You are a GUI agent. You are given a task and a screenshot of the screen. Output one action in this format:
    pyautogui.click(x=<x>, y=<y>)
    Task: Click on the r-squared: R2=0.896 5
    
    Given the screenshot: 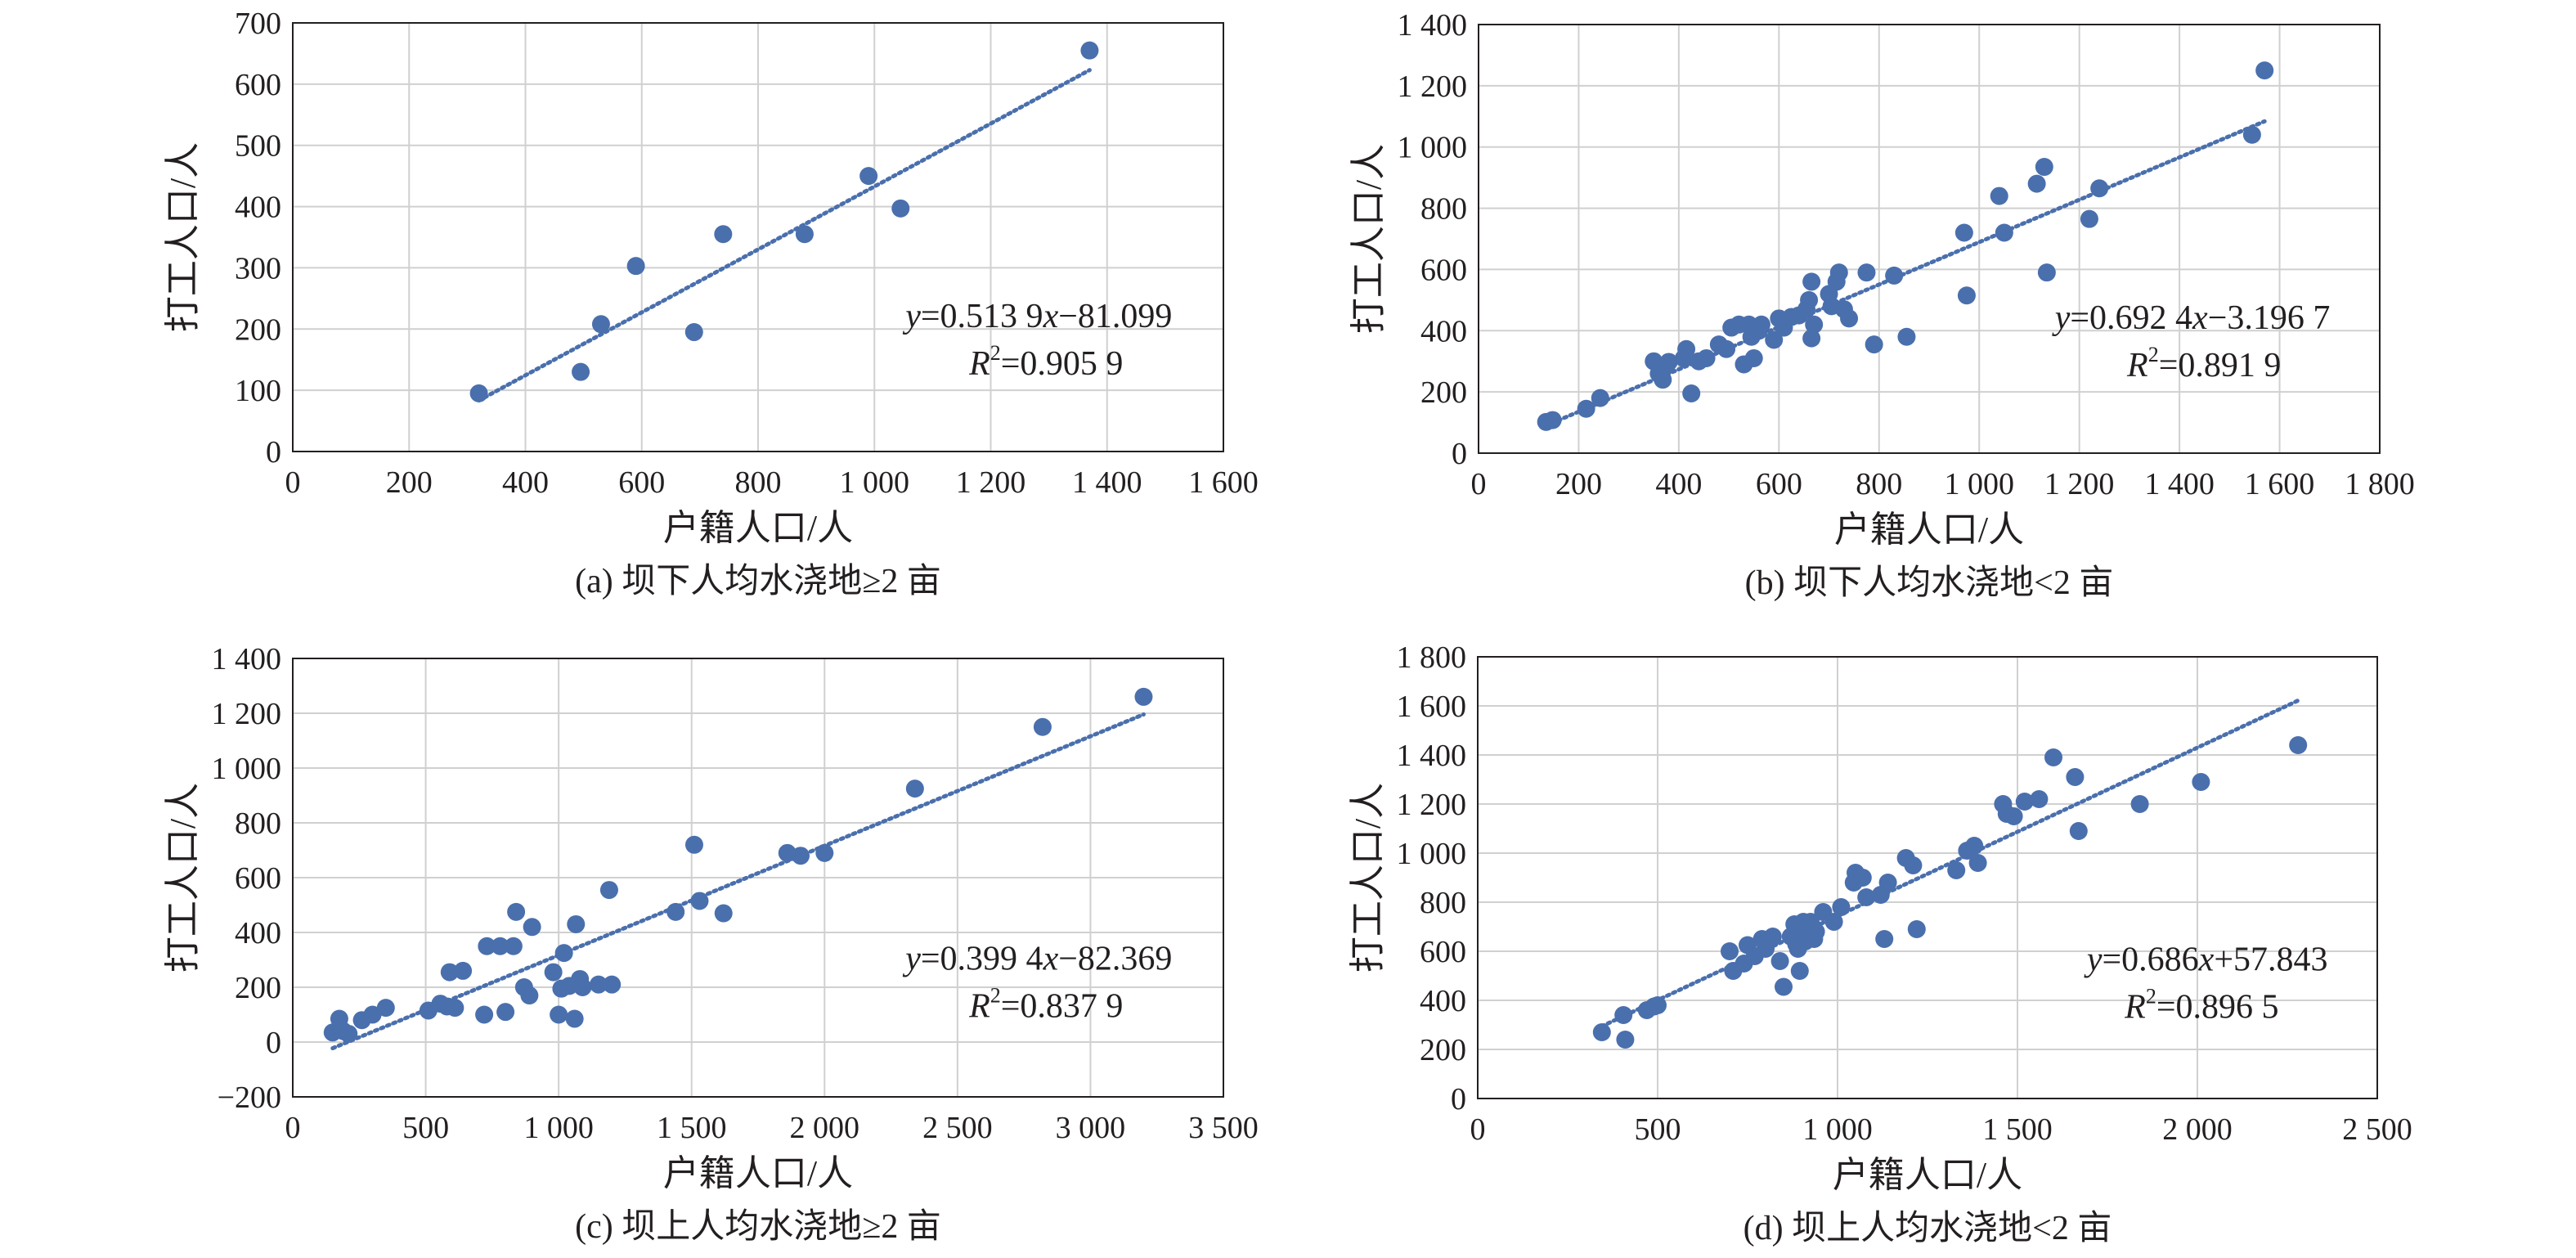 What is the action you would take?
    pyautogui.click(x=2201, y=1005)
    